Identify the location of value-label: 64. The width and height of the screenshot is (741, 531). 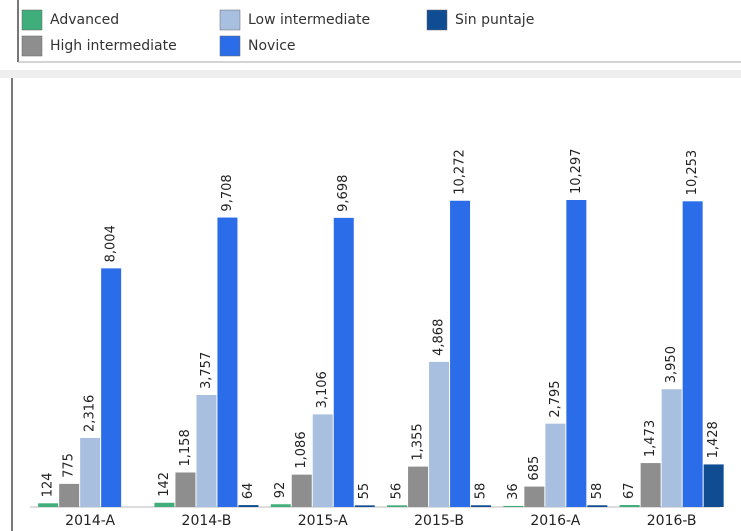
(248, 491).